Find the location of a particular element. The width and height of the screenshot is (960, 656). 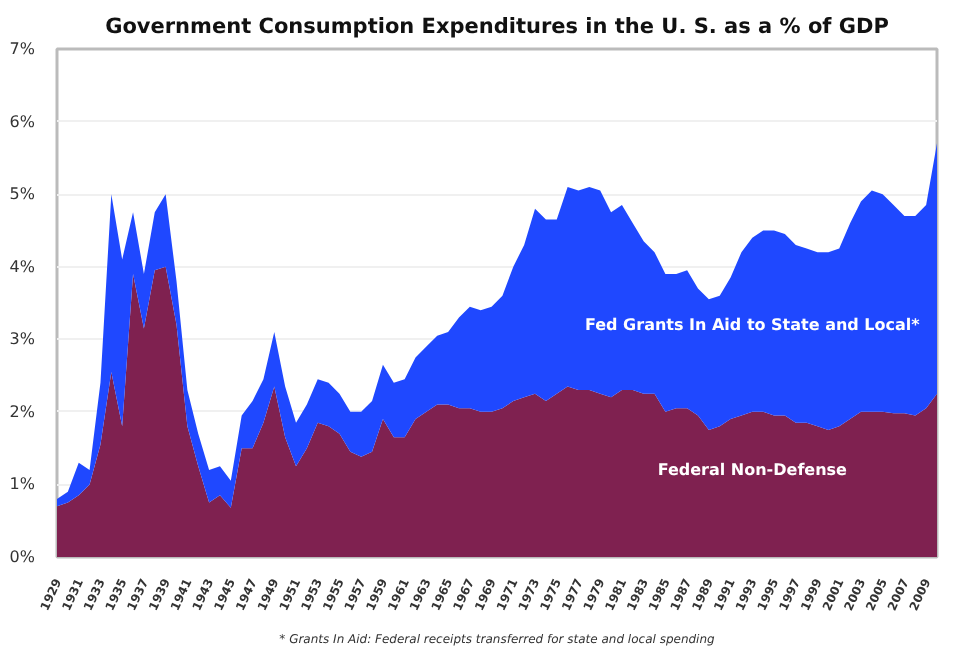

series-label: Federal Non-Defense is located at coordinates (753, 469).